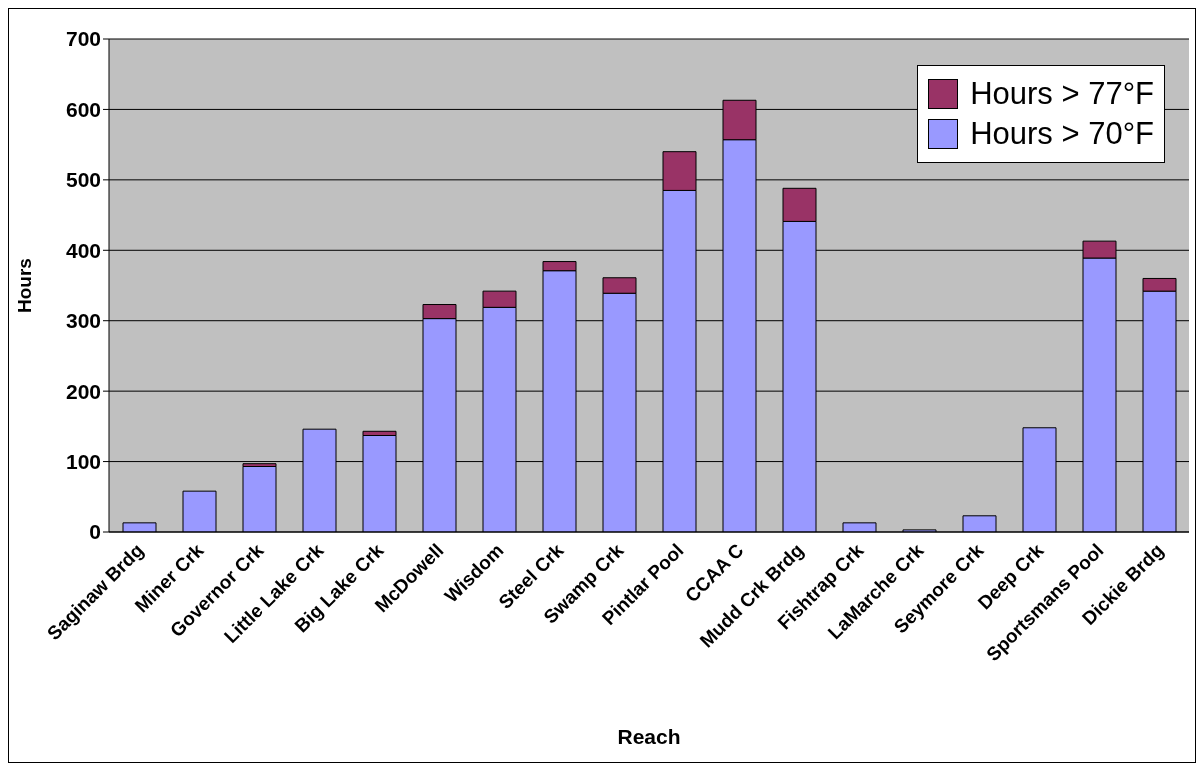 The image size is (1202, 769). I want to click on y-tick-label: 700, so click(83, 39).